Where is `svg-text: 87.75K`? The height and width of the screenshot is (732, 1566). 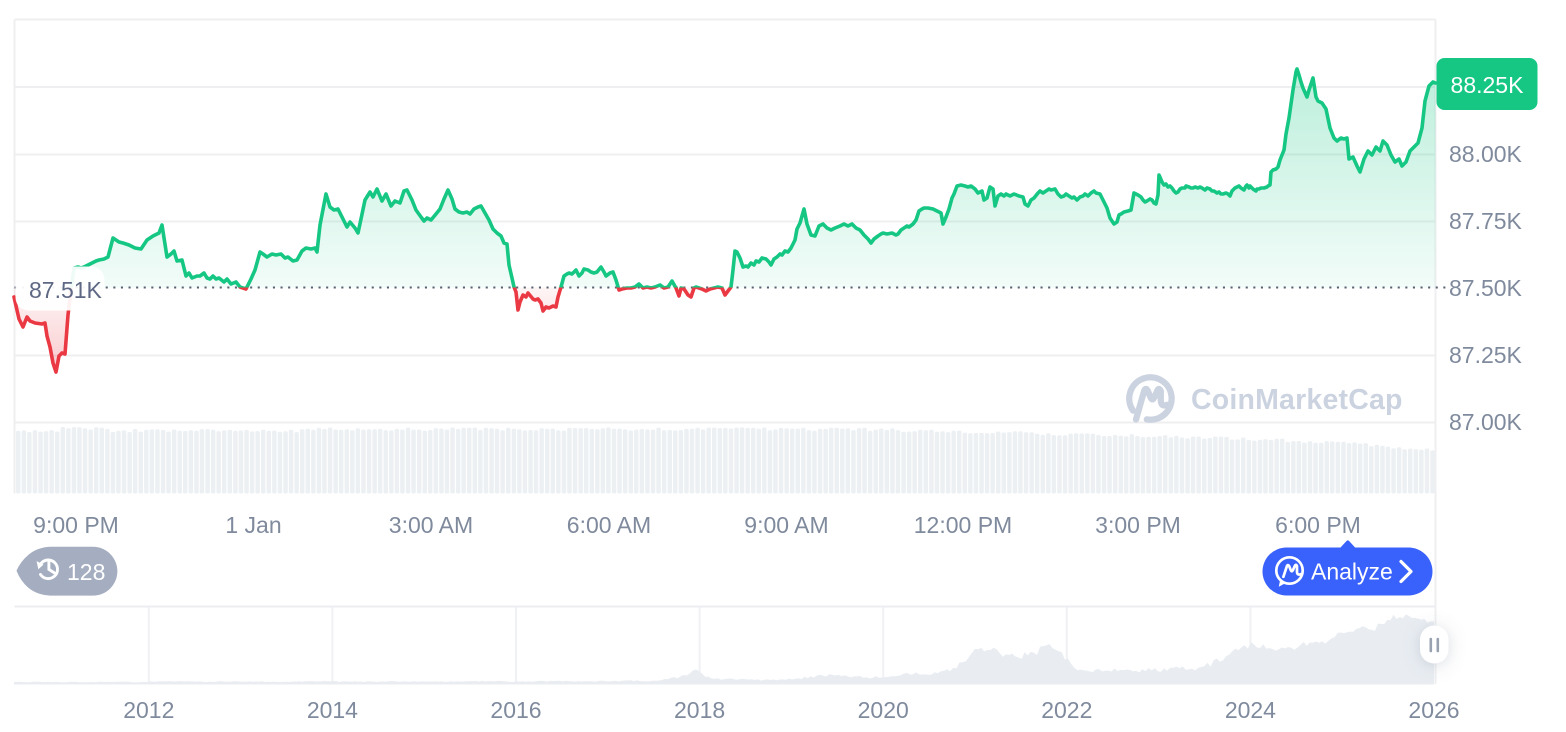
svg-text: 87.75K is located at coordinates (1486, 221).